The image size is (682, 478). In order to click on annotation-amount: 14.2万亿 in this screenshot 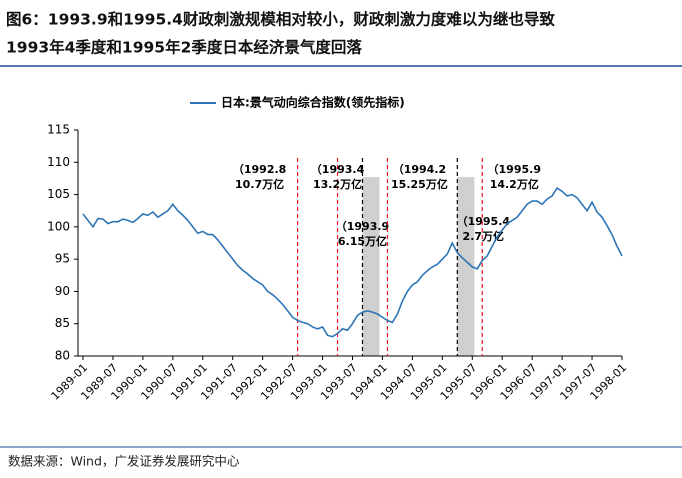, I will do `click(514, 184)`.